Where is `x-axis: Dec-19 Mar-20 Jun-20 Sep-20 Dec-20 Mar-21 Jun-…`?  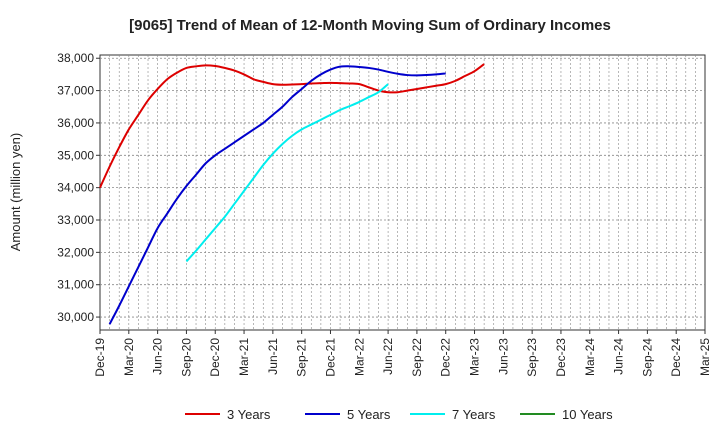
x-axis: Dec-19 Mar-20 Jun-20 Sep-20 Dec-20 Mar-21 Jun-… is located at coordinates (402, 353).